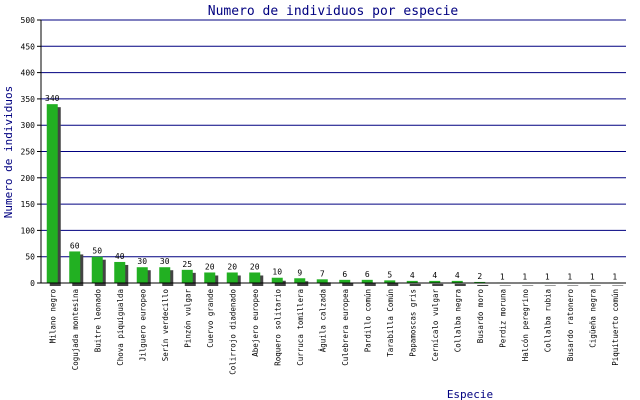 The width and height of the screenshot is (640, 400). Describe the element at coordinates (277, 327) in the screenshot. I see `category-label: Roquero solitario` at that location.